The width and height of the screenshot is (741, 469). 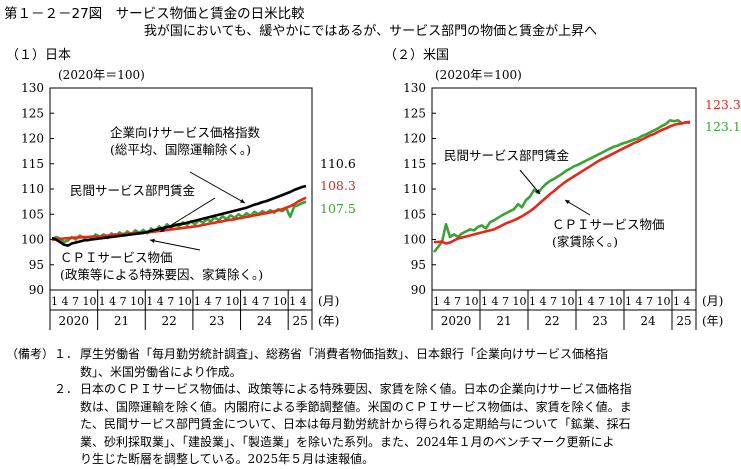 I want to click on x-year-label-japan: 2020, so click(x=74, y=321).